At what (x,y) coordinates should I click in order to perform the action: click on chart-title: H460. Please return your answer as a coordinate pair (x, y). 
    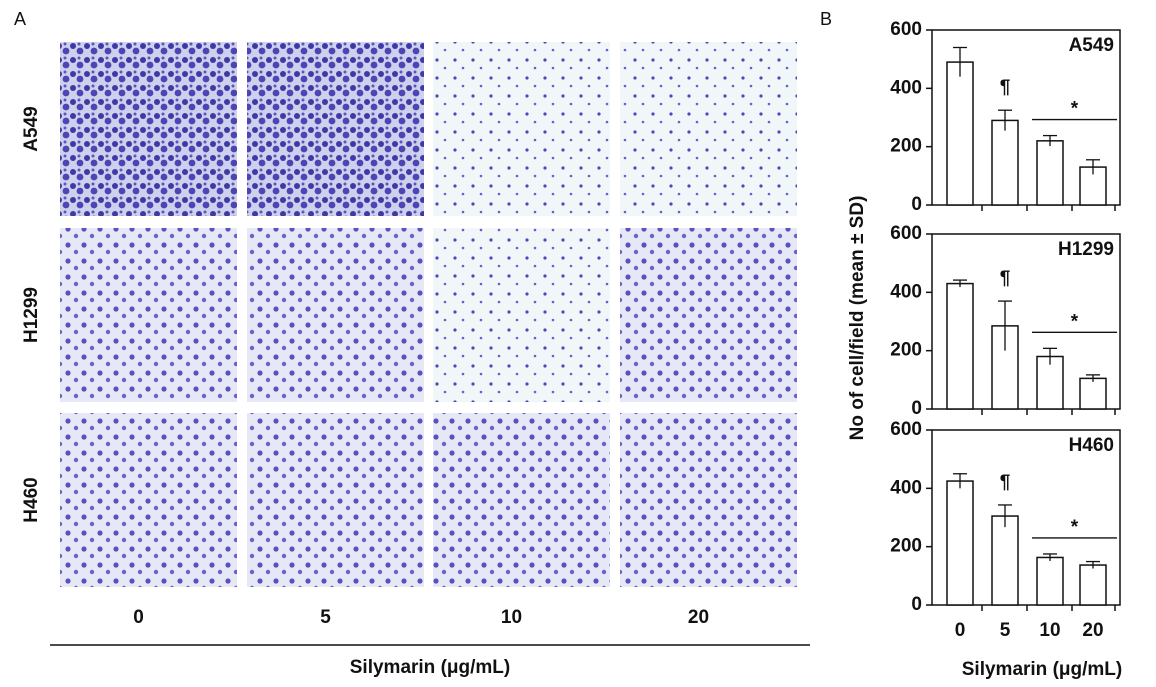
    Looking at the image, I should click on (1091, 445).